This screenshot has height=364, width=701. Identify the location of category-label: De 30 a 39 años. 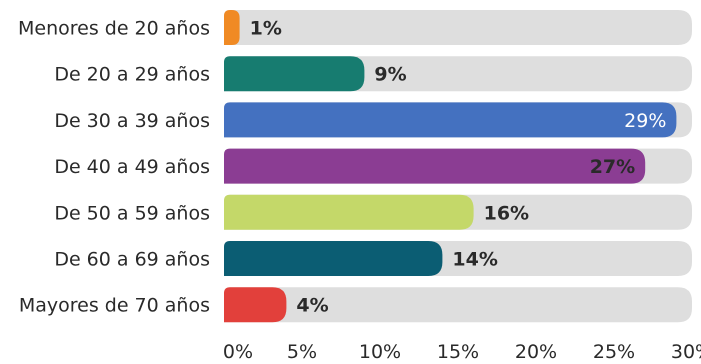
(132, 121).